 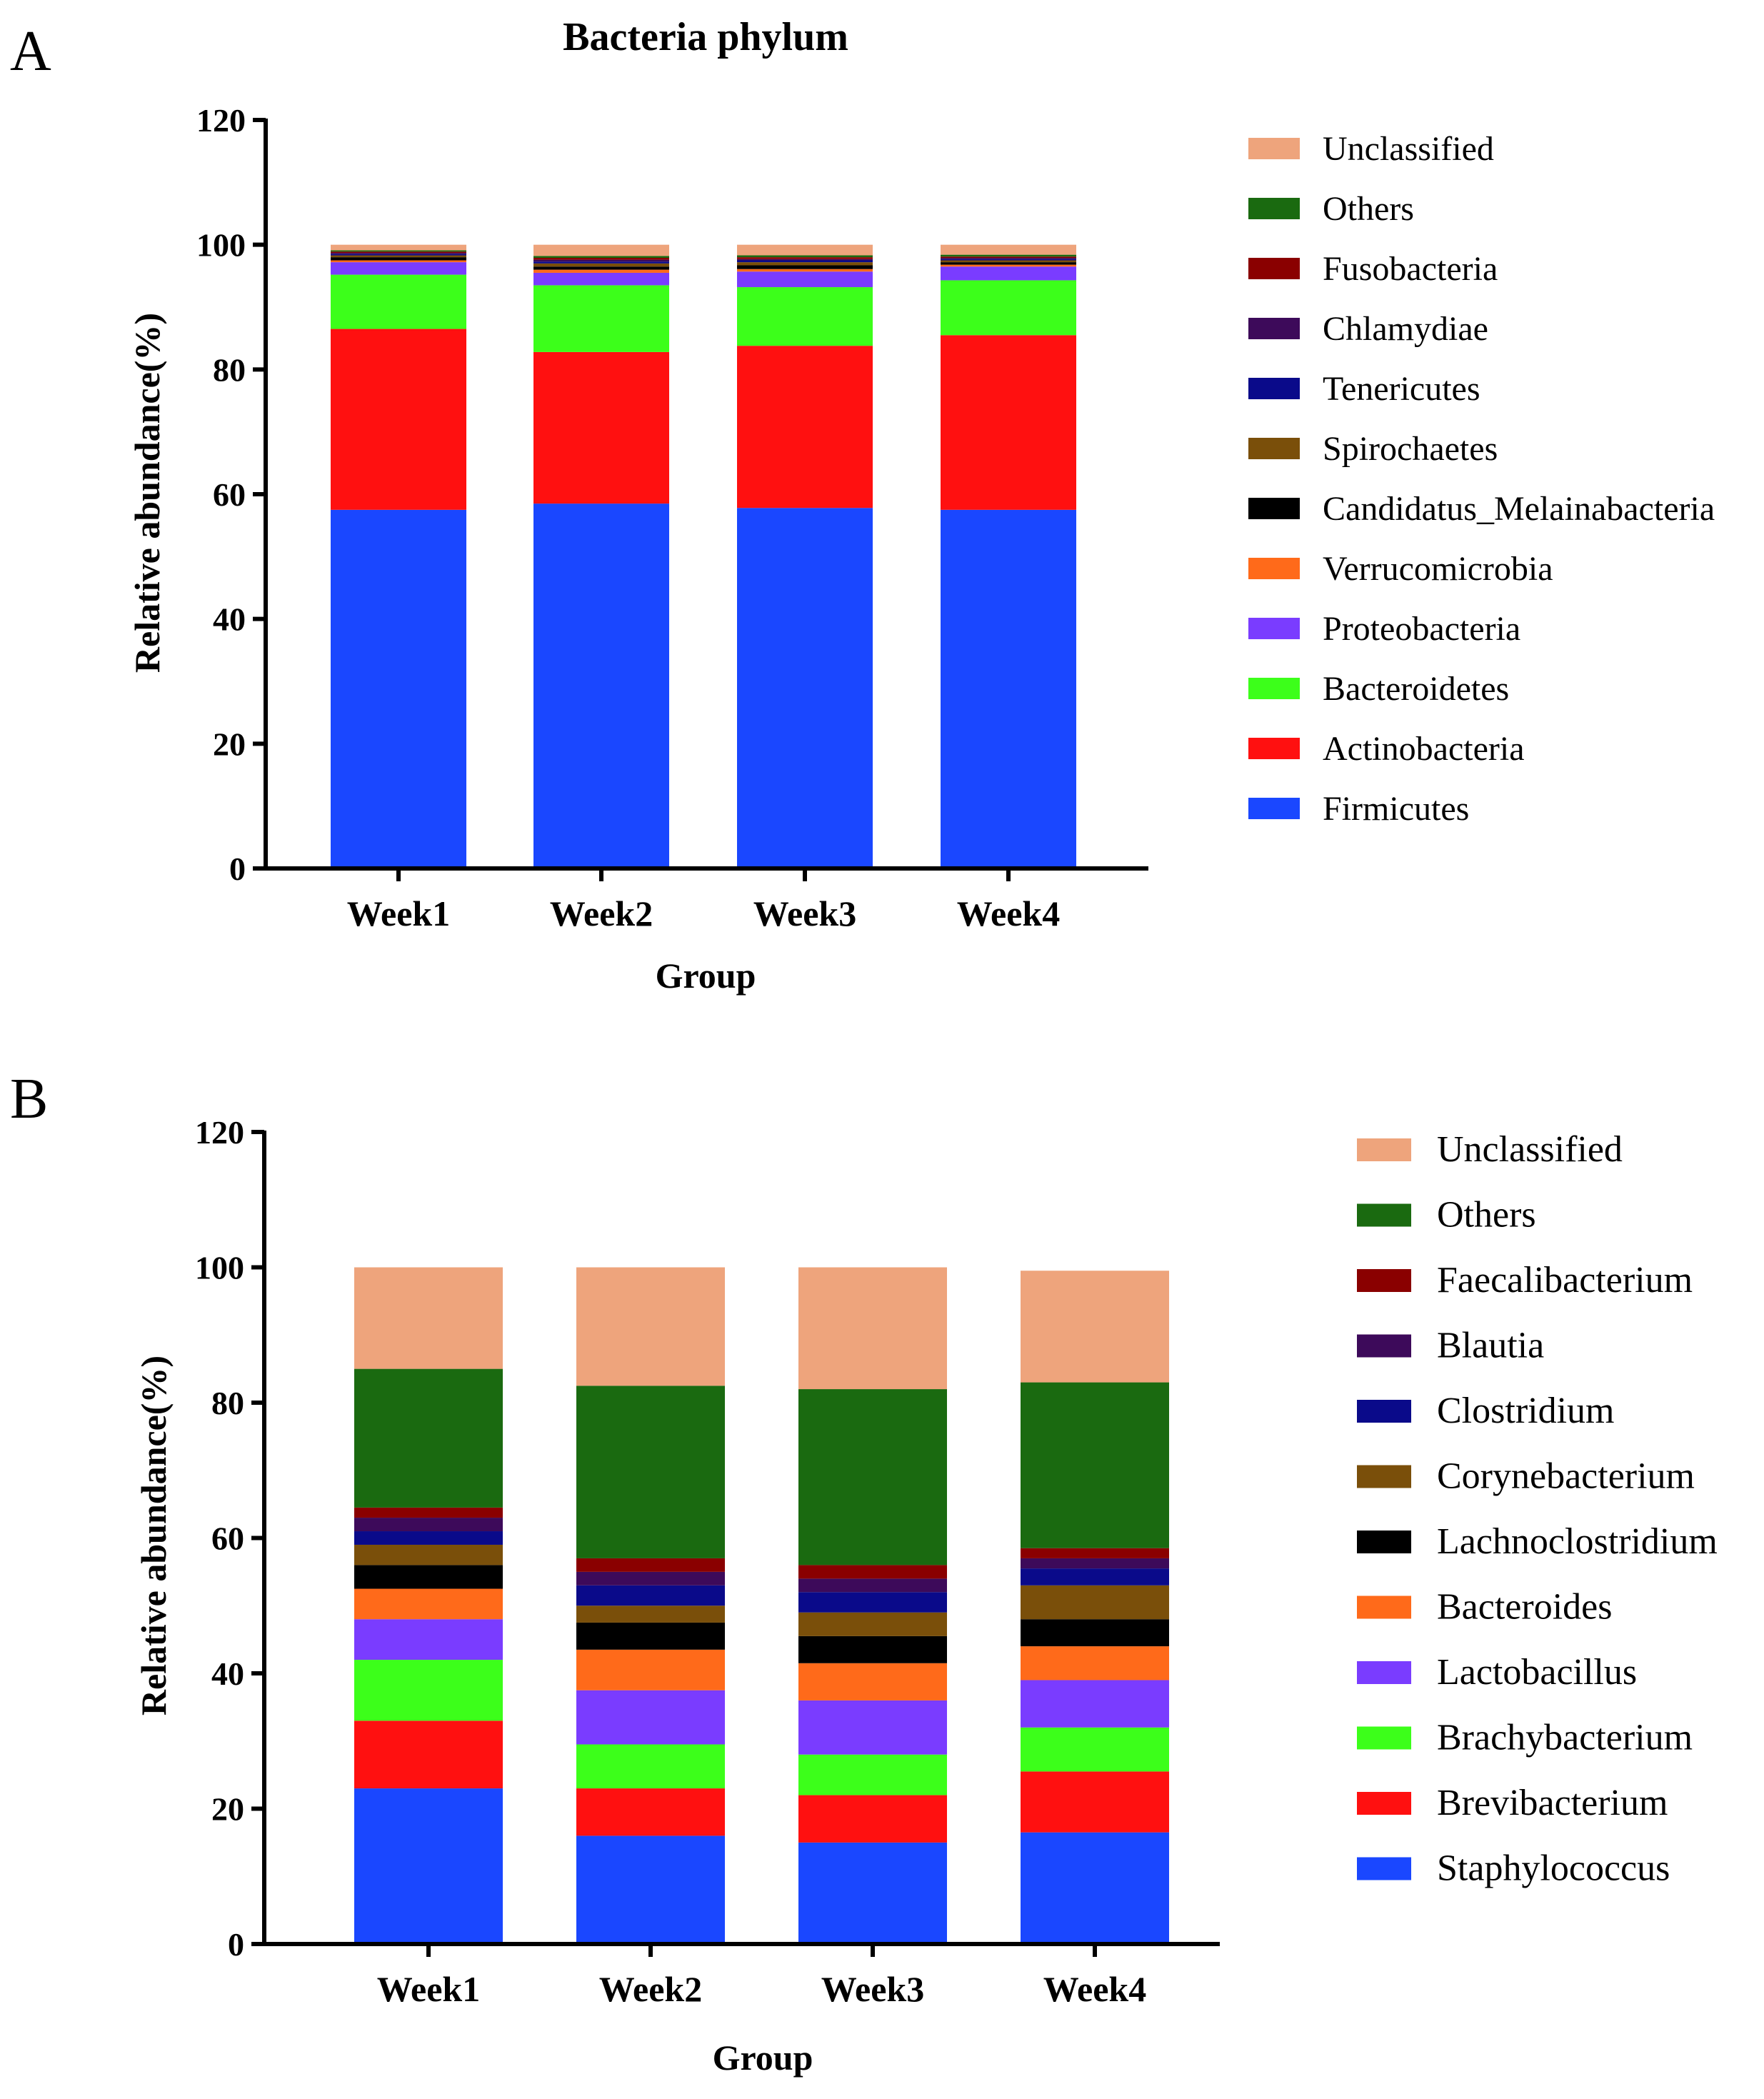 I want to click on panel-b-bar-week3-faecalibacterium, so click(x=872, y=1572).